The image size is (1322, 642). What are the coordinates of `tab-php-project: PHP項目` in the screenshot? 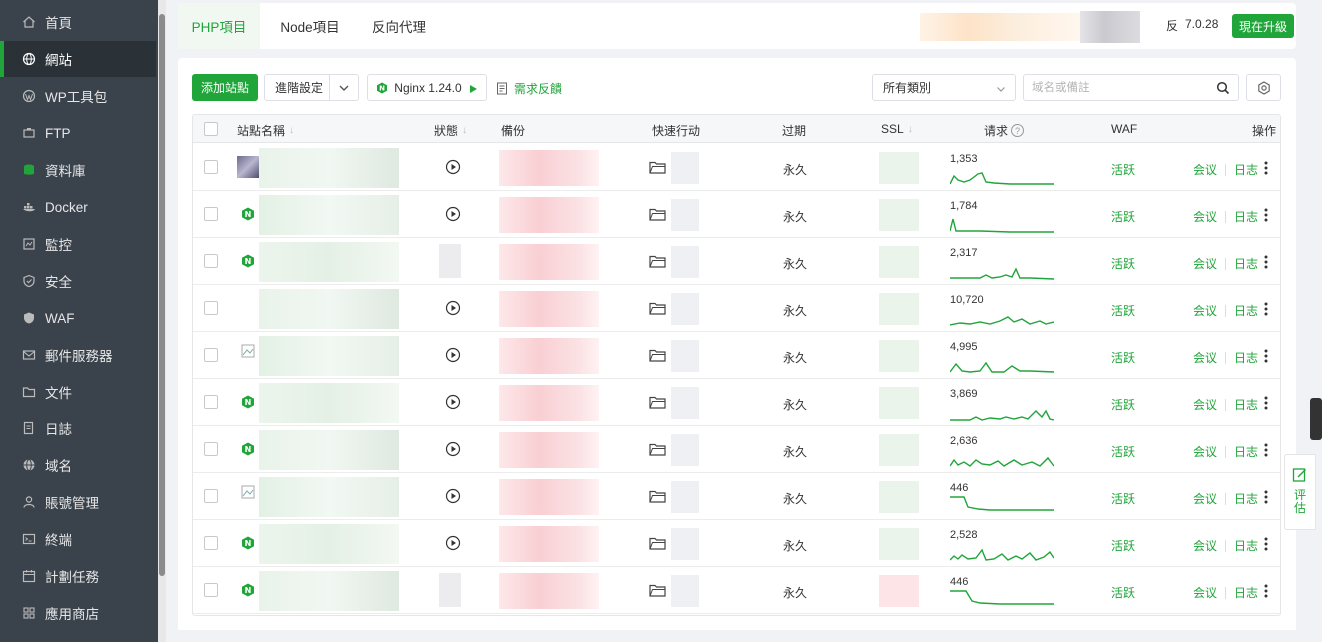 It's located at (219, 26).